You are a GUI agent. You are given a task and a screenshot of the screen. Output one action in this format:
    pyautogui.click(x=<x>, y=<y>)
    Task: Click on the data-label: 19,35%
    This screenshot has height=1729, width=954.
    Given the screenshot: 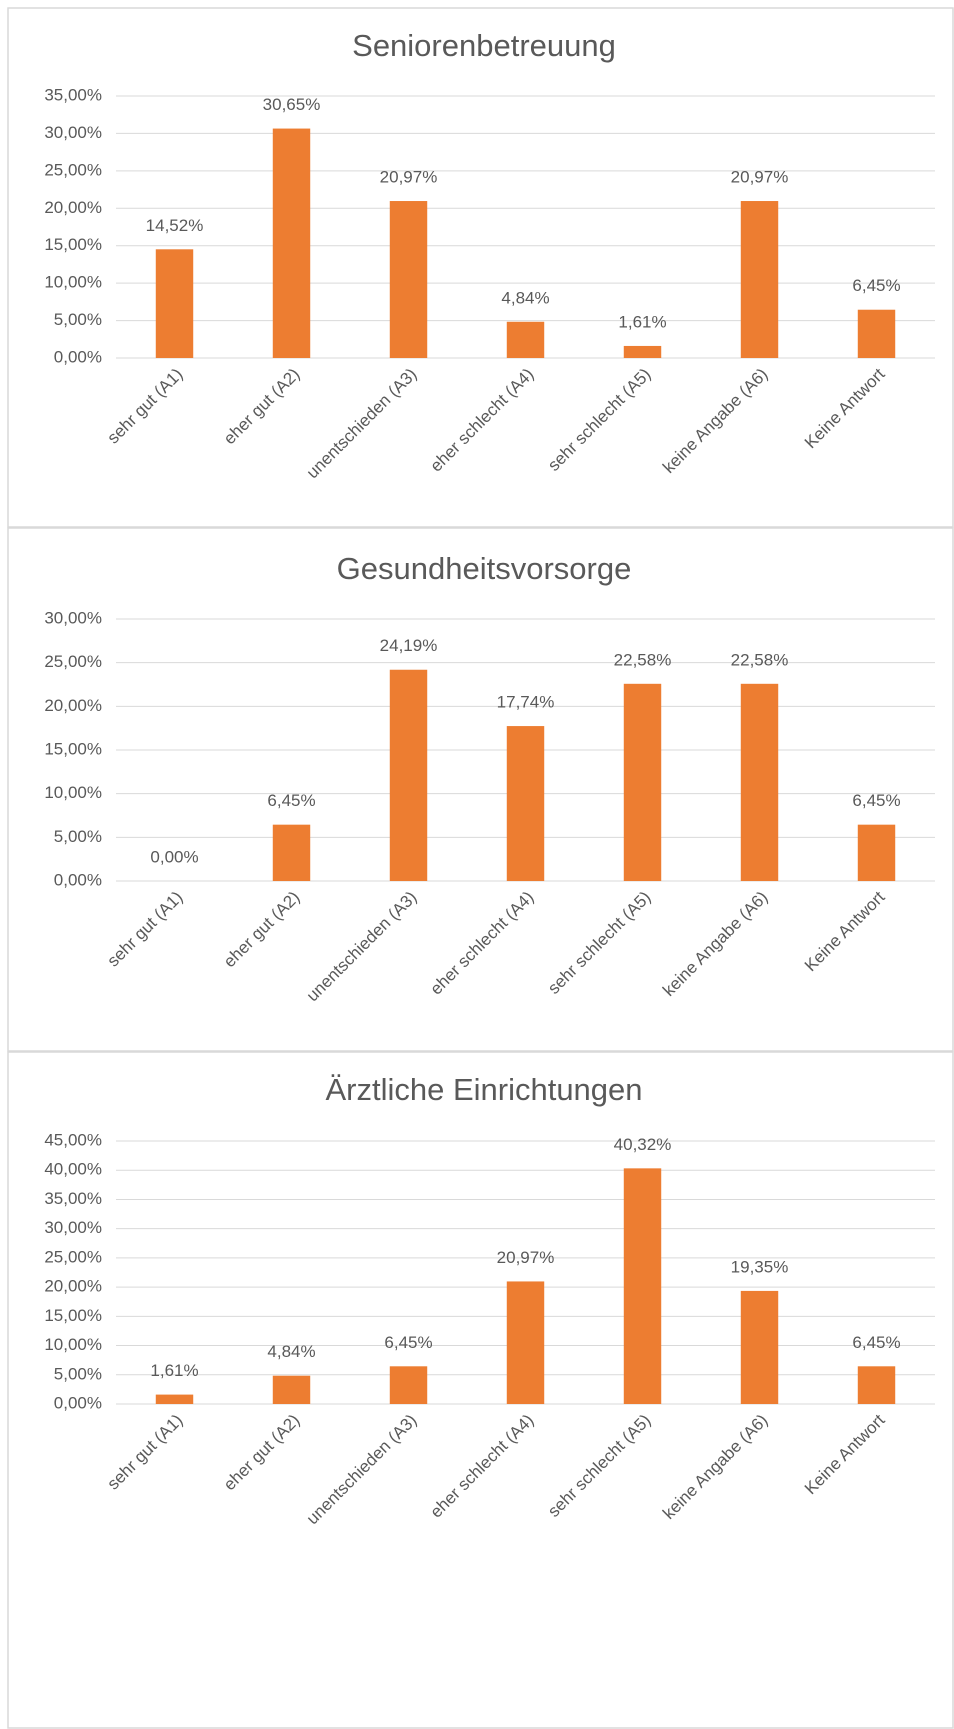 What is the action you would take?
    pyautogui.click(x=760, y=1266)
    